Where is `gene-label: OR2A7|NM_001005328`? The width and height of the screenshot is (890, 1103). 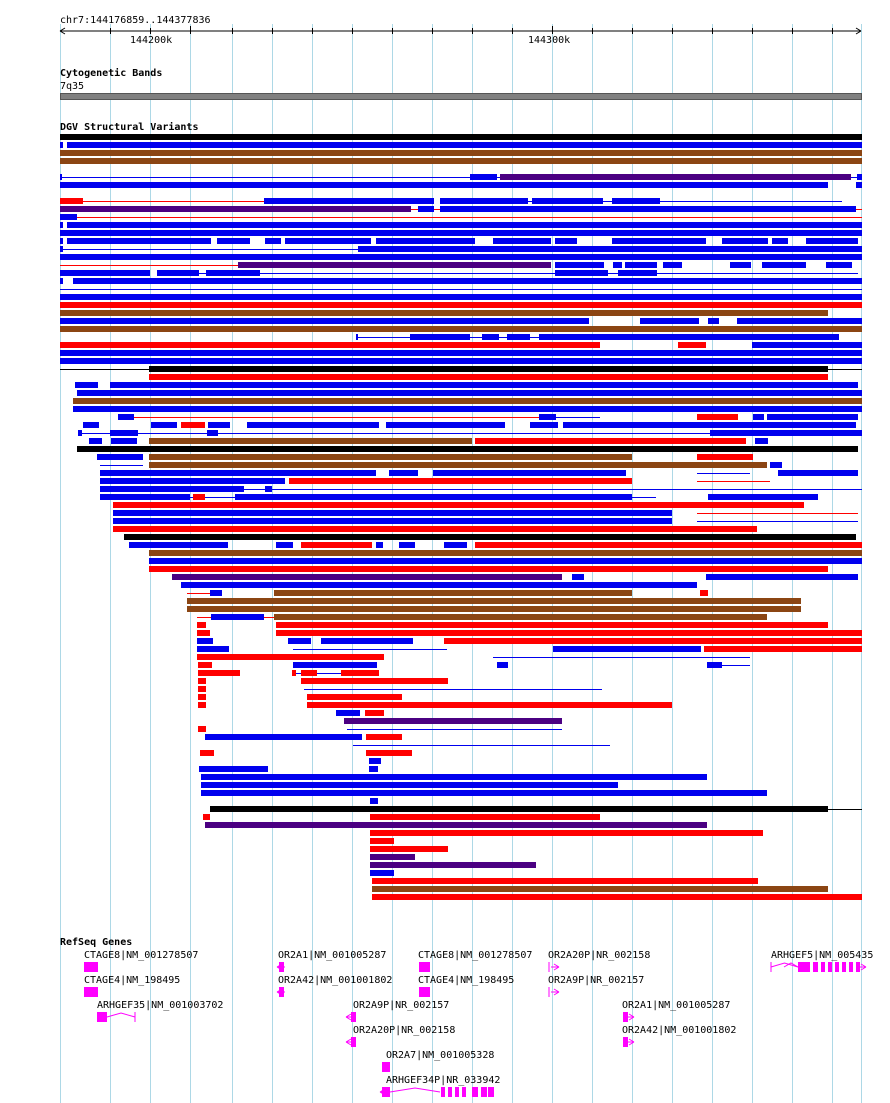
gene-label: OR2A7|NM_001005328 is located at coordinates (440, 1055).